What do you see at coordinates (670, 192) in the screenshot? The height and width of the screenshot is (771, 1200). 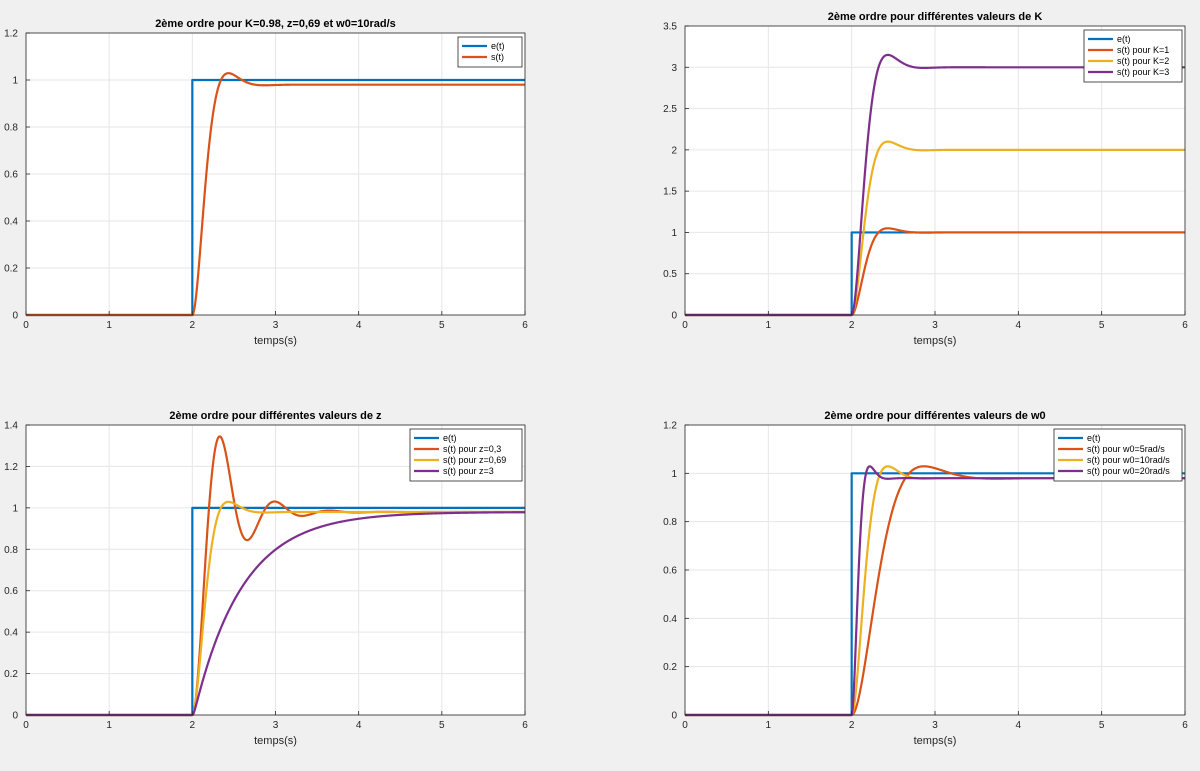 I see `y-tick-label: 1.5` at bounding box center [670, 192].